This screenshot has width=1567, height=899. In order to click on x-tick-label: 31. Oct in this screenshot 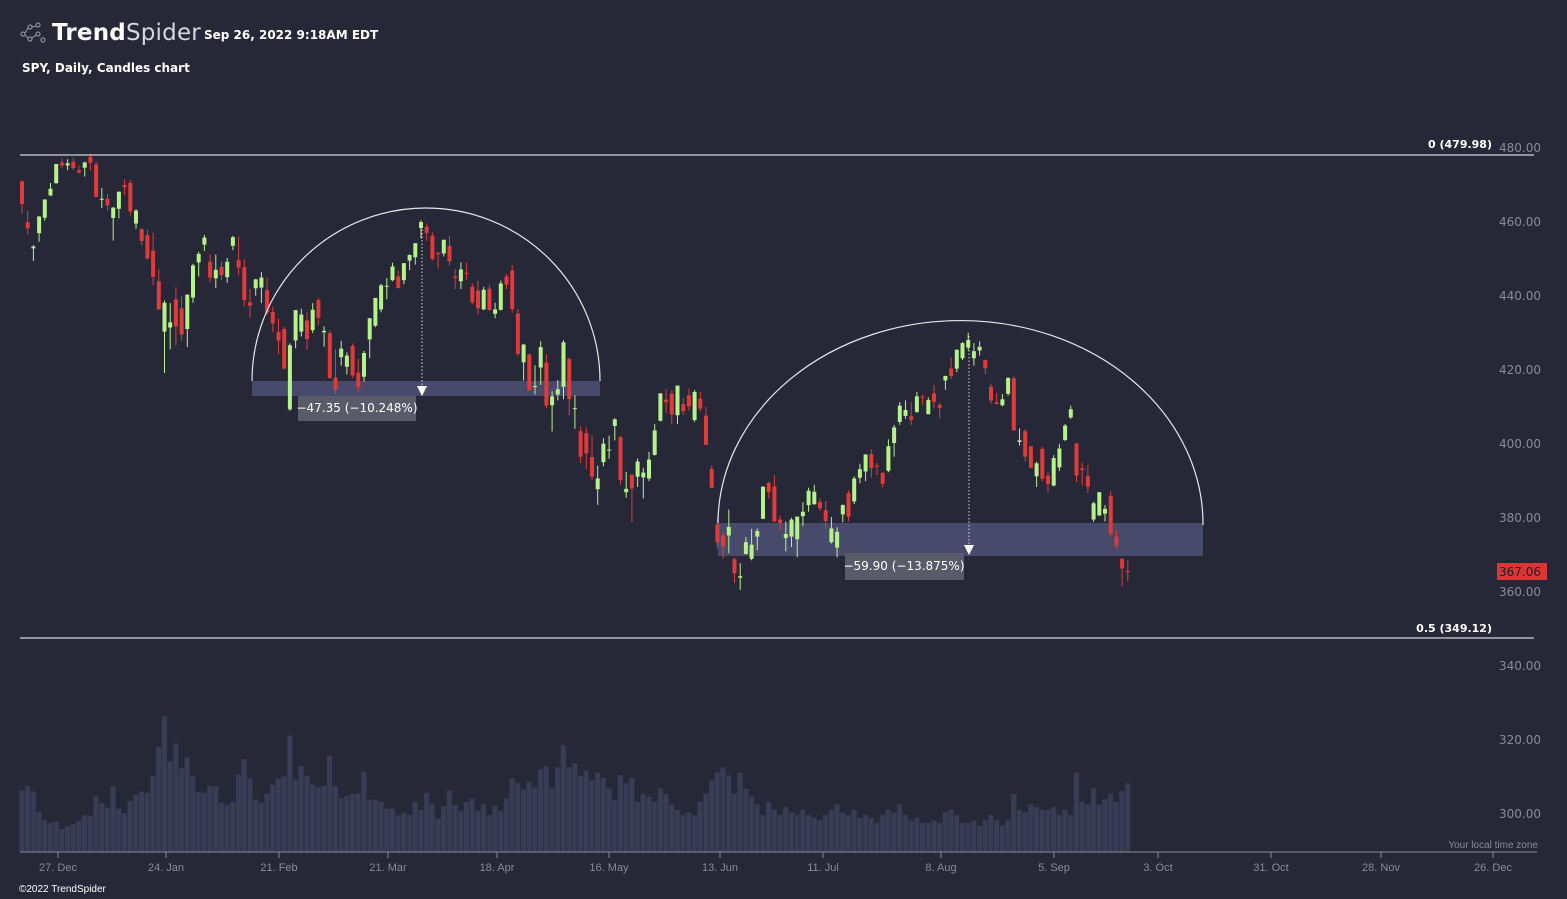, I will do `click(1270, 868)`.